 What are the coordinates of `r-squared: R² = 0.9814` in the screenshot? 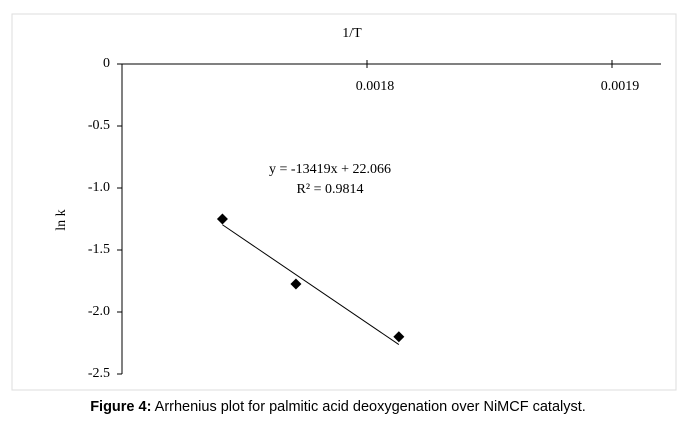 It's located at (330, 189).